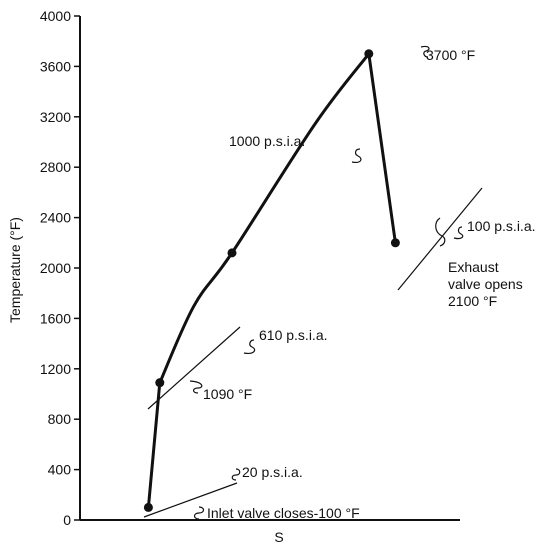 This screenshot has width=554, height=553. I want to click on y-ticks: 0 400 800 1200 1600 2000 2400 2800 3200 3600 4000, so click(60, 268).